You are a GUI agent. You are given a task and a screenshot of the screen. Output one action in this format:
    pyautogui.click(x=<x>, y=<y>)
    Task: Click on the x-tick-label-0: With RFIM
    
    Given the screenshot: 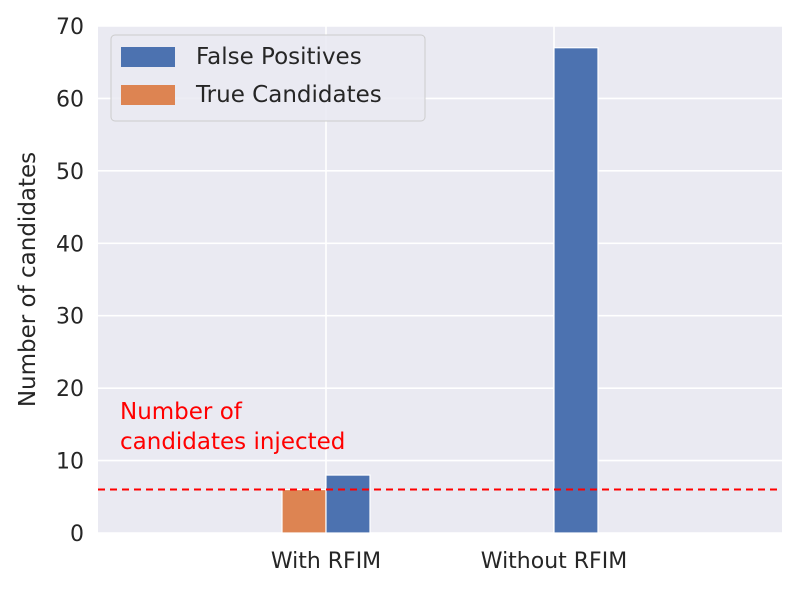 What is the action you would take?
    pyautogui.click(x=326, y=561)
    